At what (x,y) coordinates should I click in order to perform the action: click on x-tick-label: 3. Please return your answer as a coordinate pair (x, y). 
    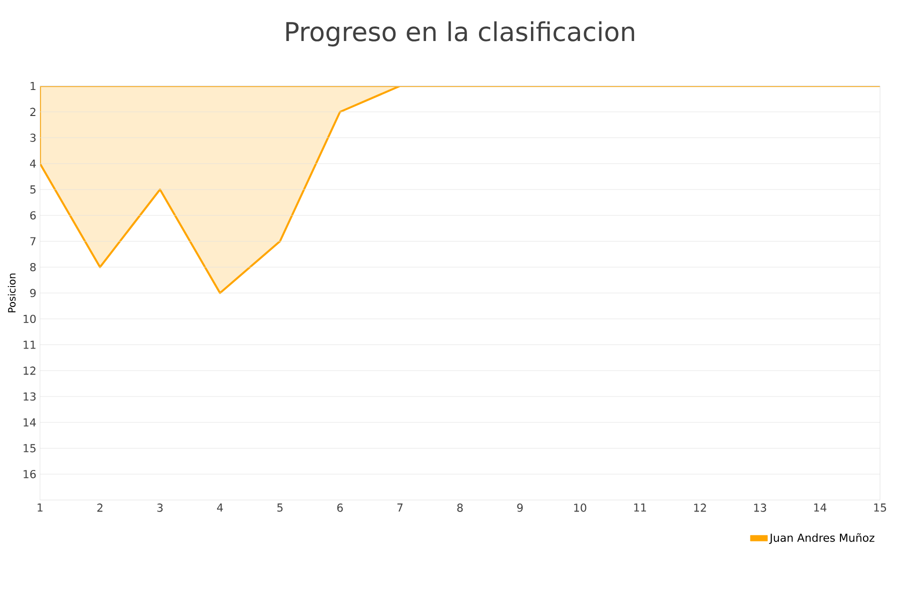
    Looking at the image, I should click on (160, 508).